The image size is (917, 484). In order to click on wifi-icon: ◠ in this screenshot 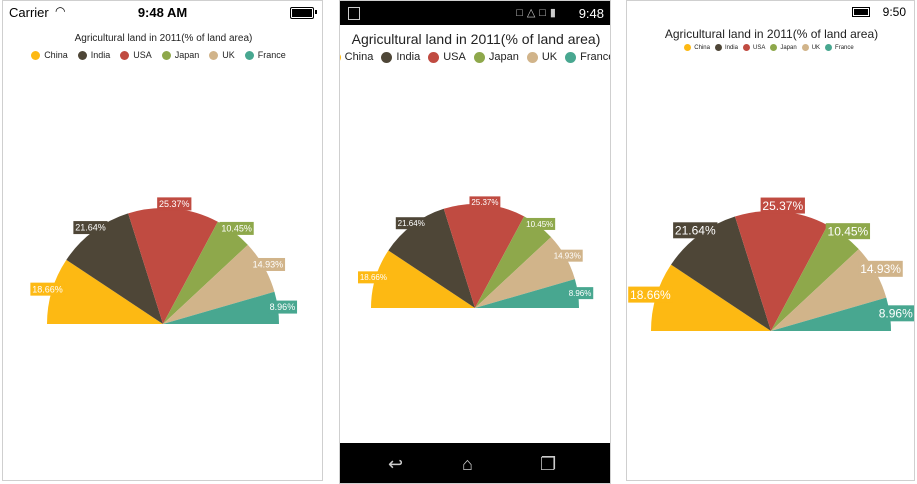, I will do `click(60, 11)`.